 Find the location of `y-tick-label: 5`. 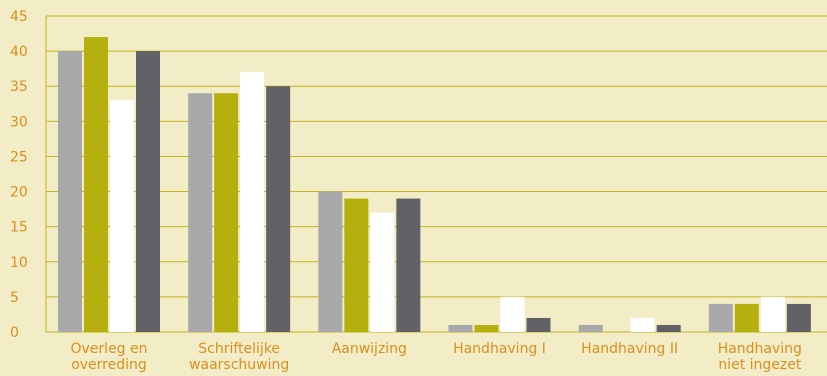

y-tick-label: 5 is located at coordinates (14, 298).